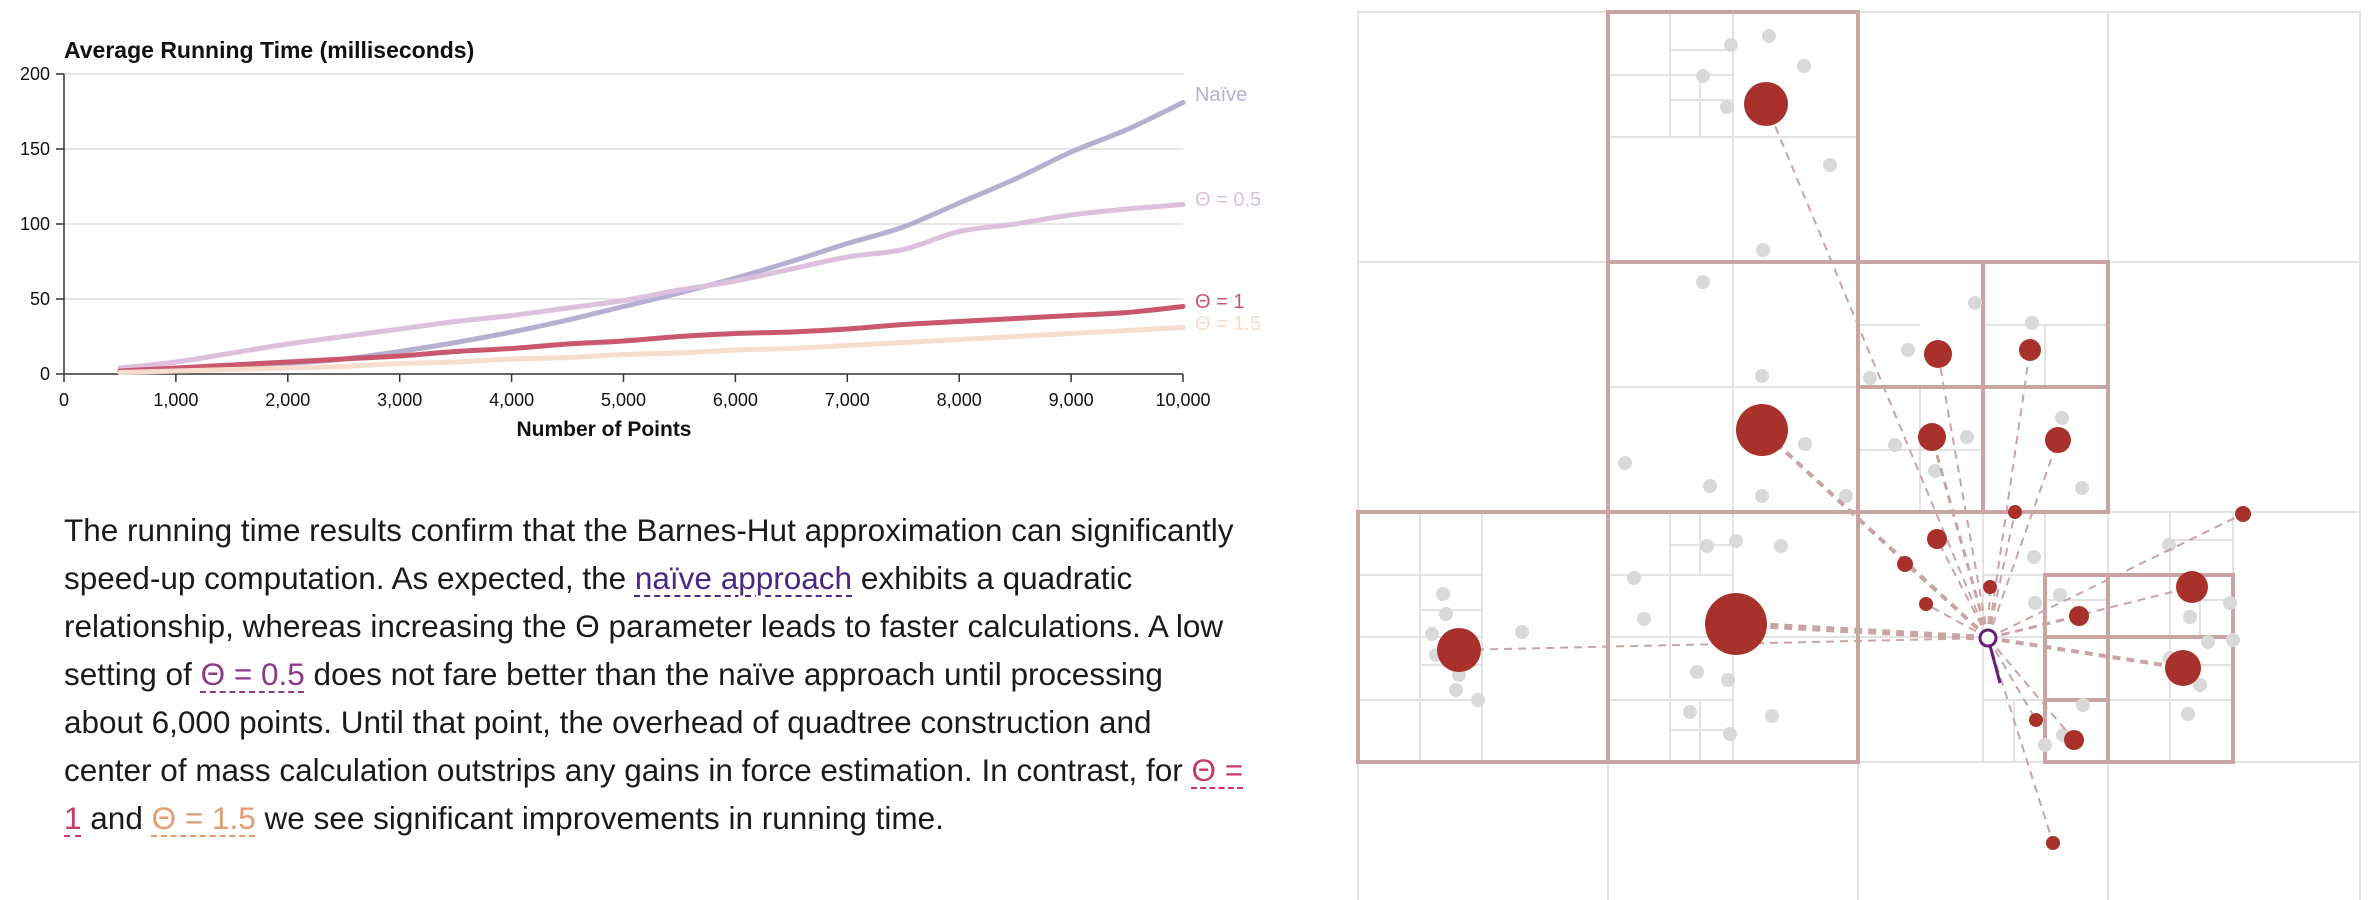 This screenshot has height=900, width=2372. Describe the element at coordinates (511, 400) in the screenshot. I see `x-tick-label: 4,000` at that location.